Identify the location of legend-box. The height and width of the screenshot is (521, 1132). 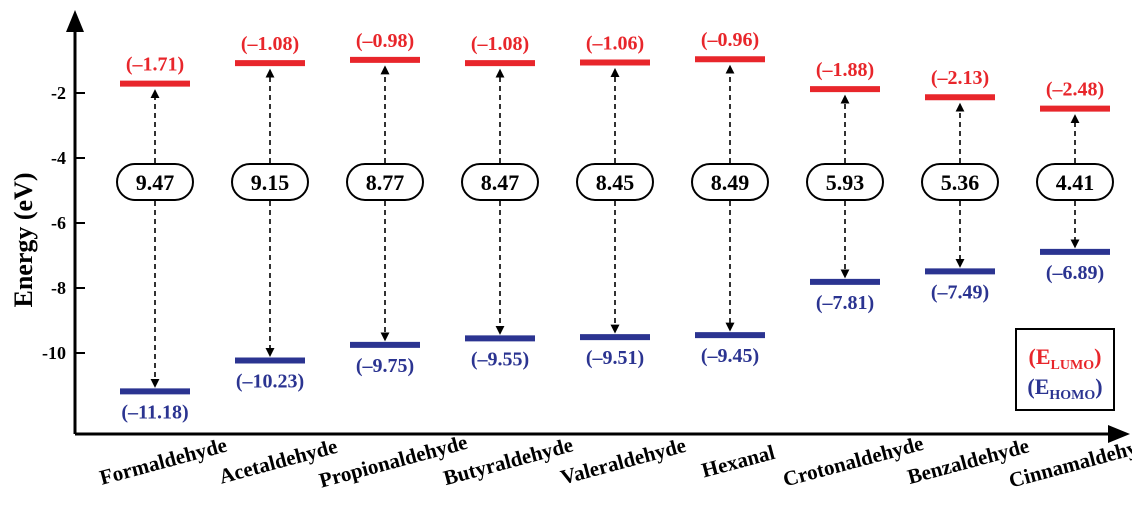
(1065, 369).